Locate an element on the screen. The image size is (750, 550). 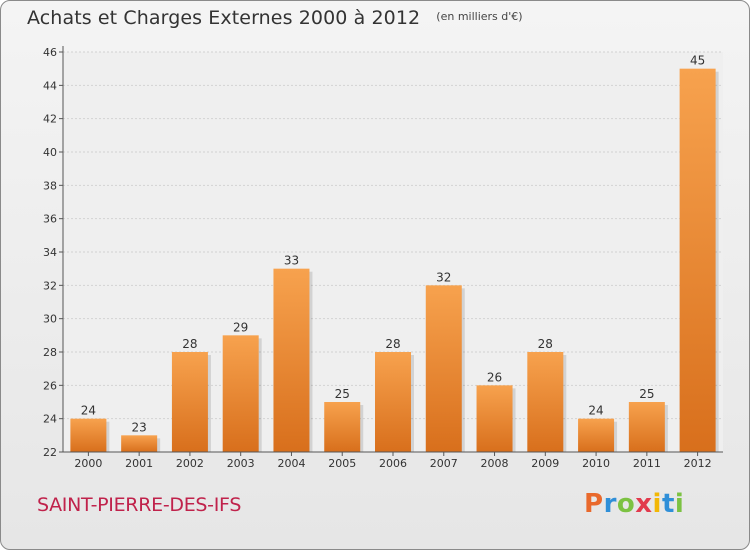
y-tick-label: 30 is located at coordinates (50, 319).